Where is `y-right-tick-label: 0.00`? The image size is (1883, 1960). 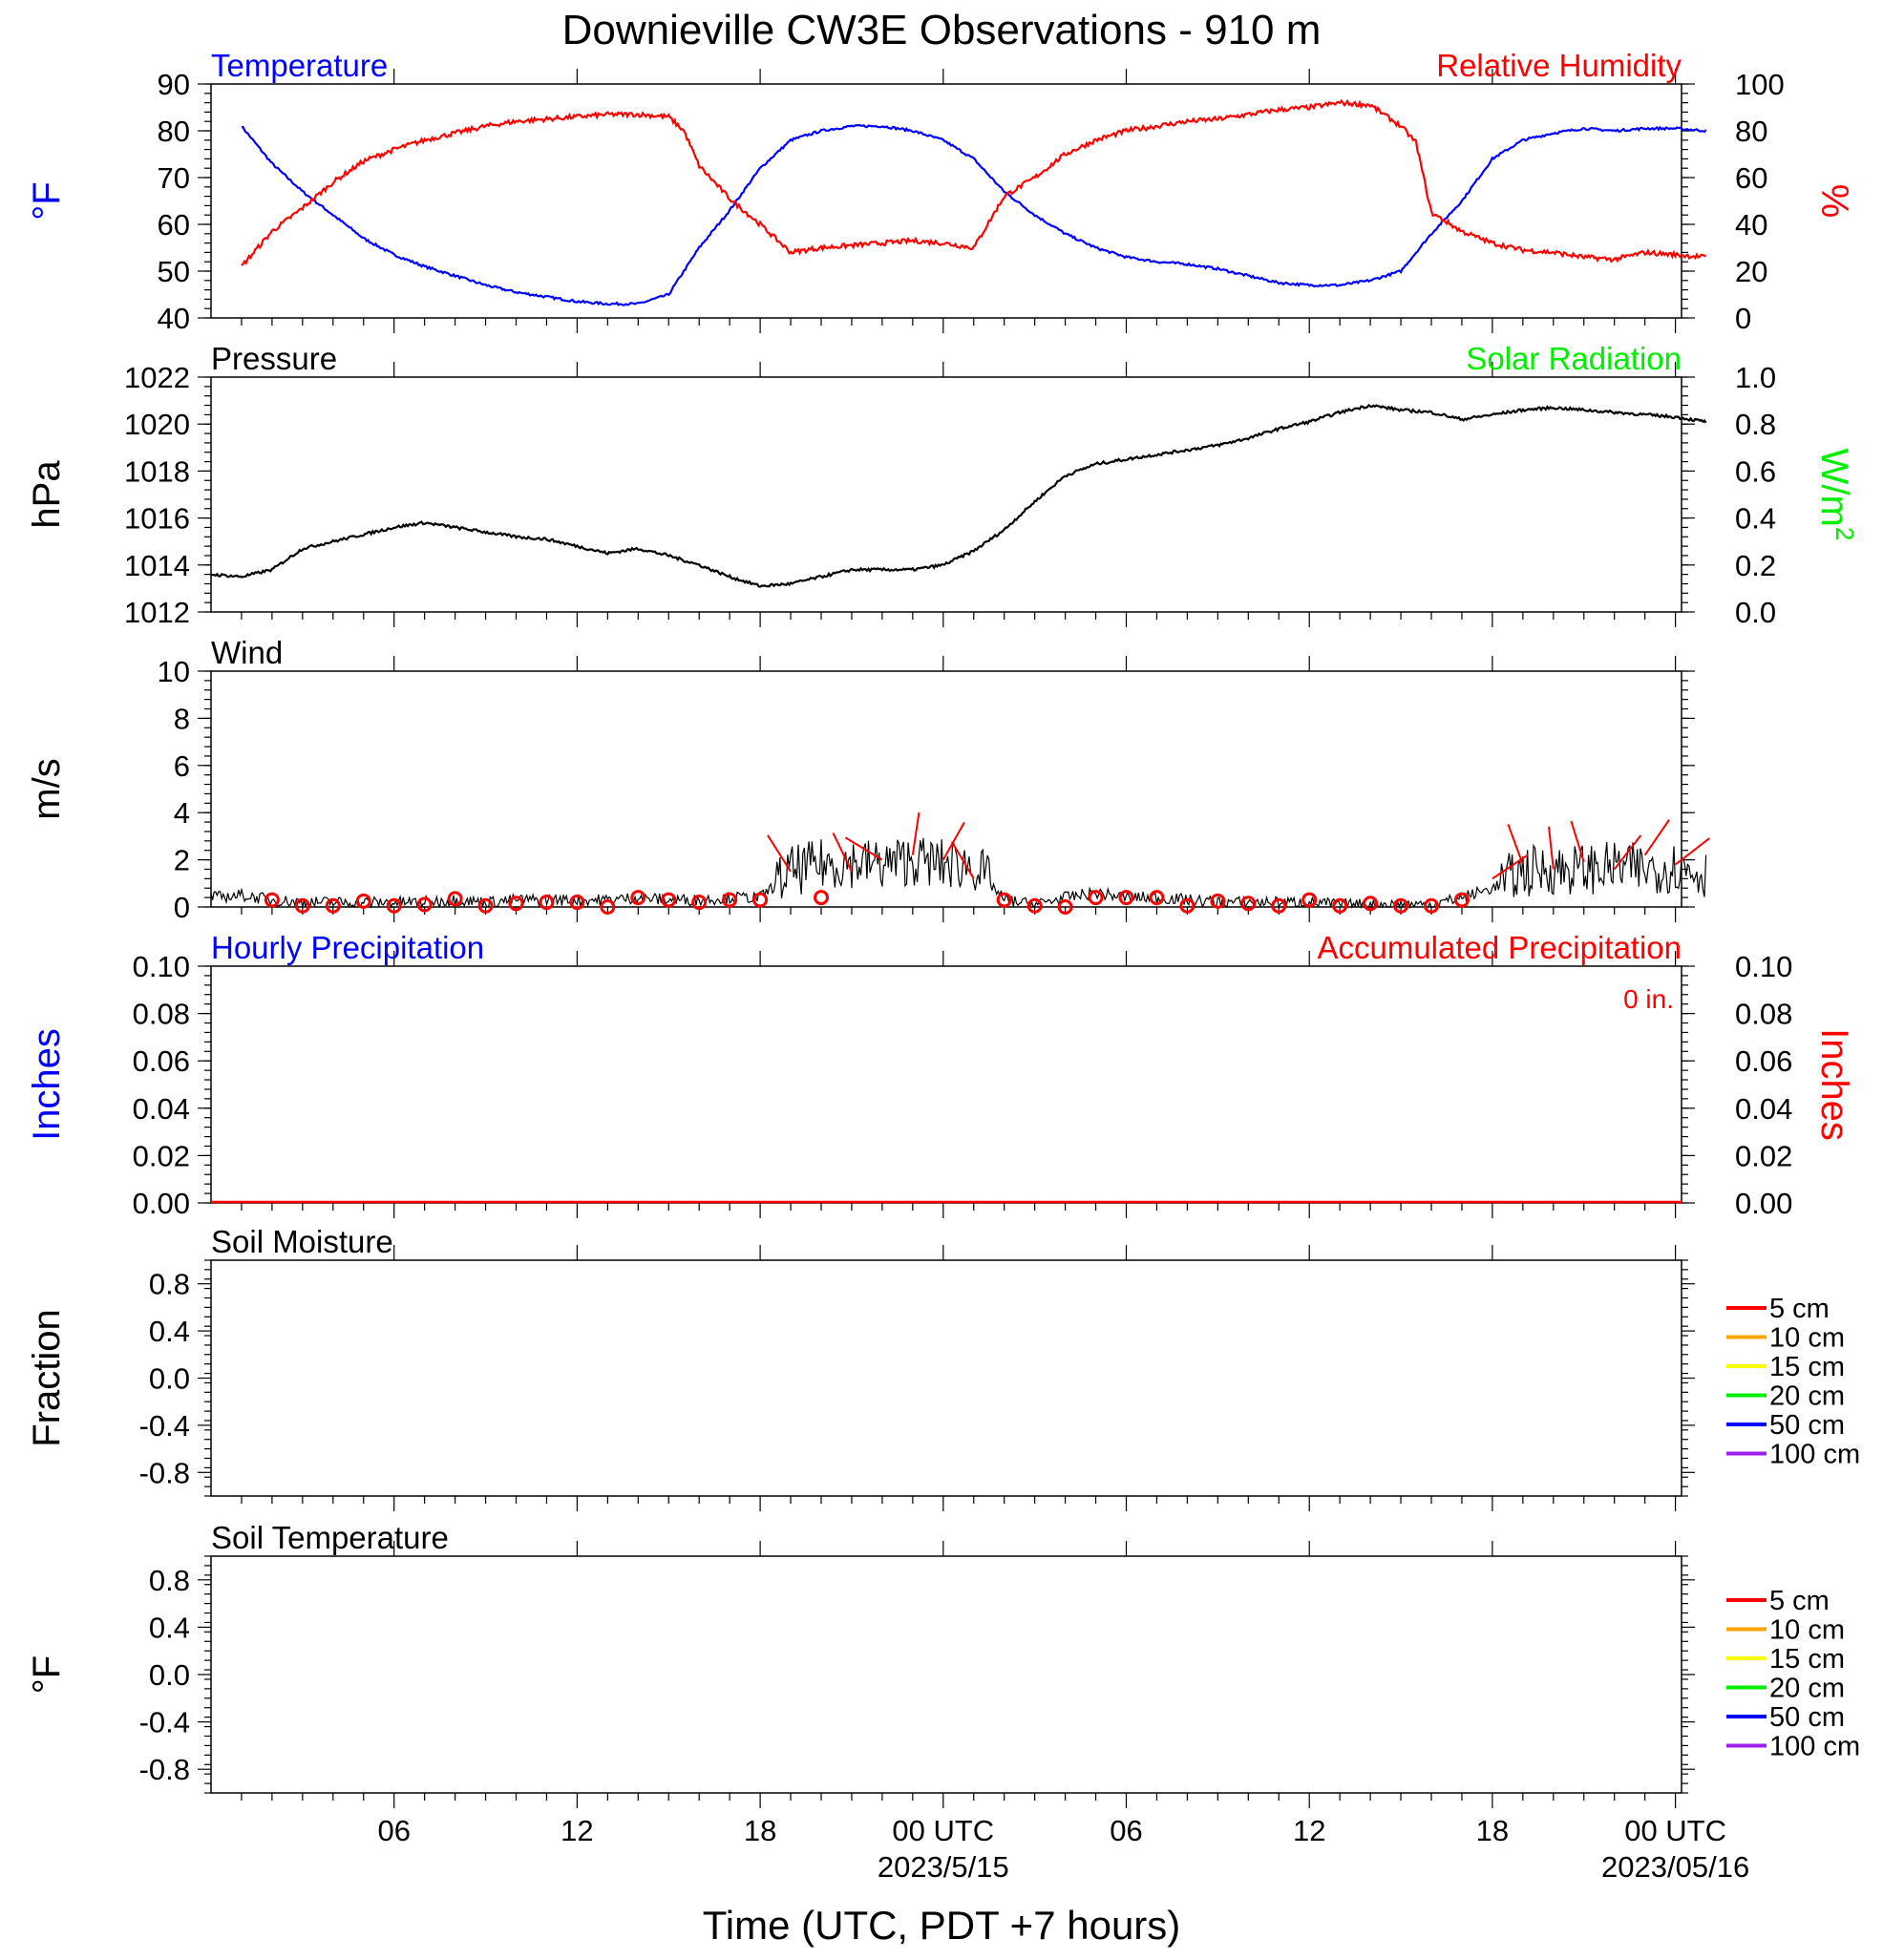 y-right-tick-label: 0.00 is located at coordinates (1763, 1203).